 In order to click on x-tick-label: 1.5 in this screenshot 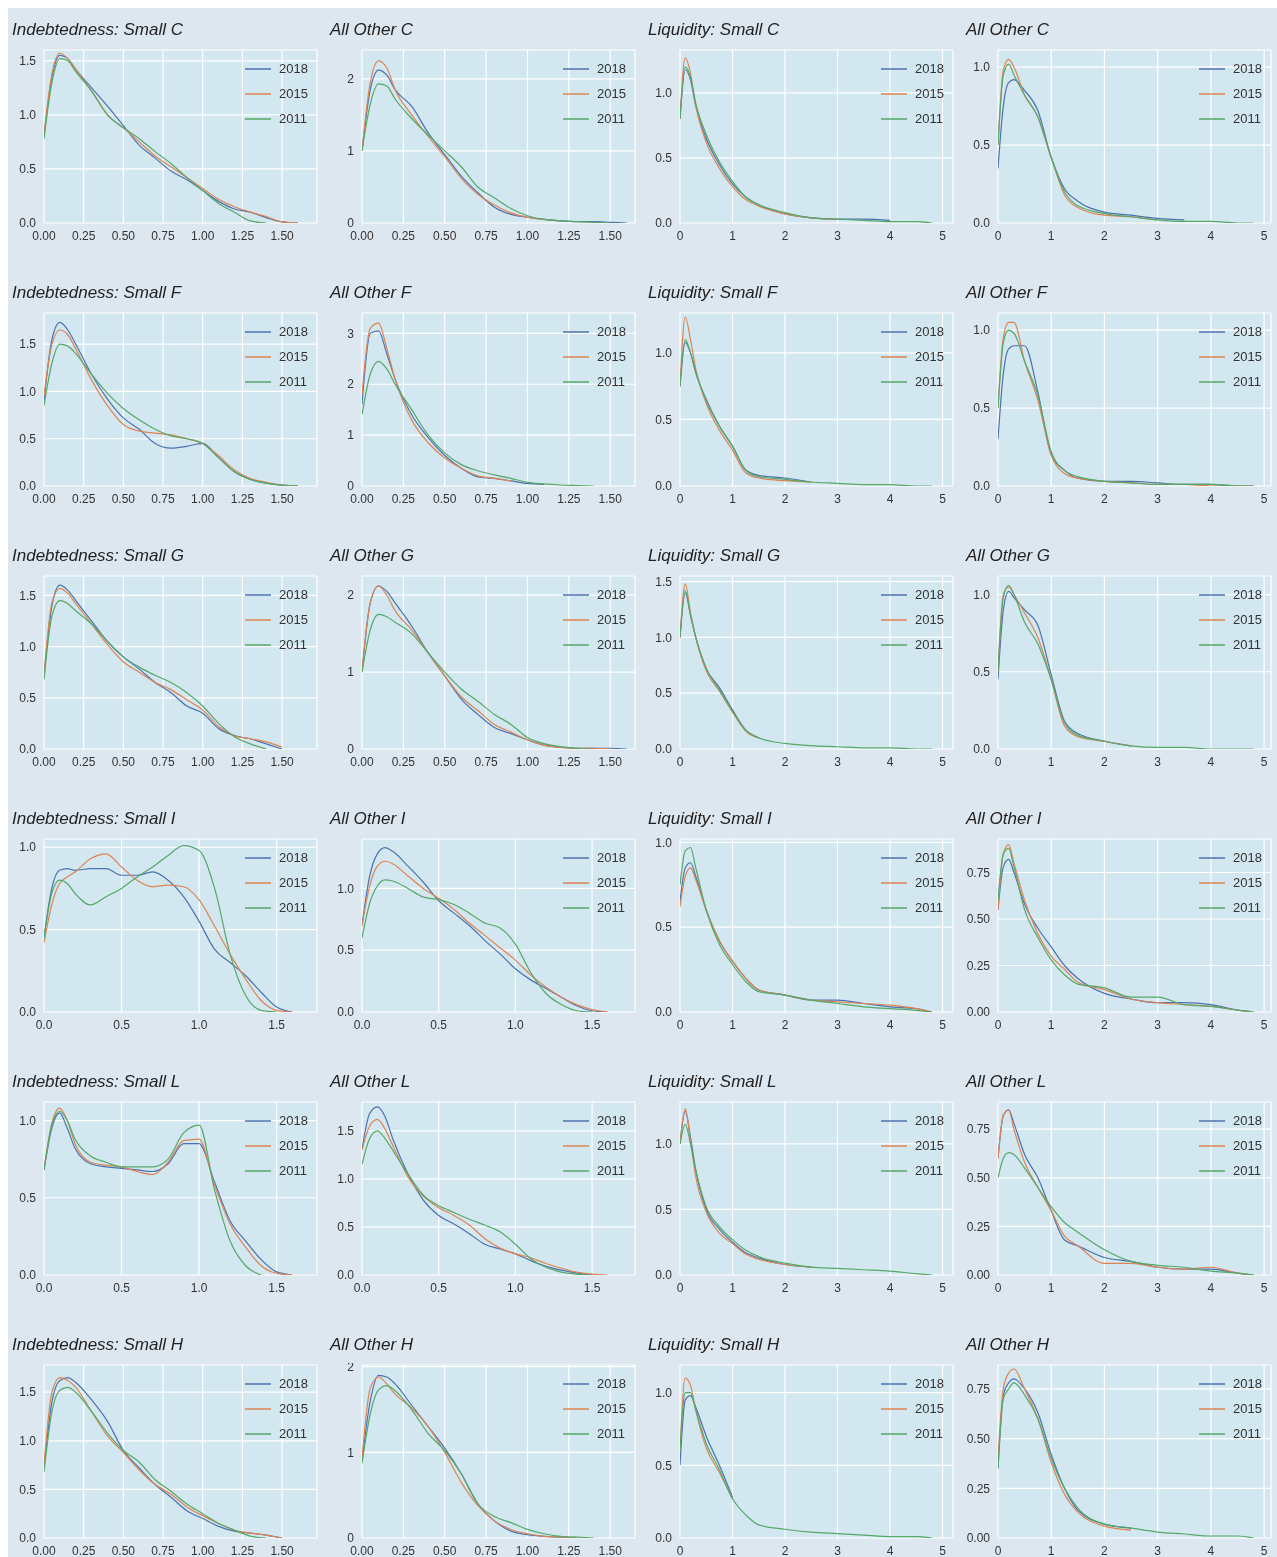, I will do `click(277, 1024)`.